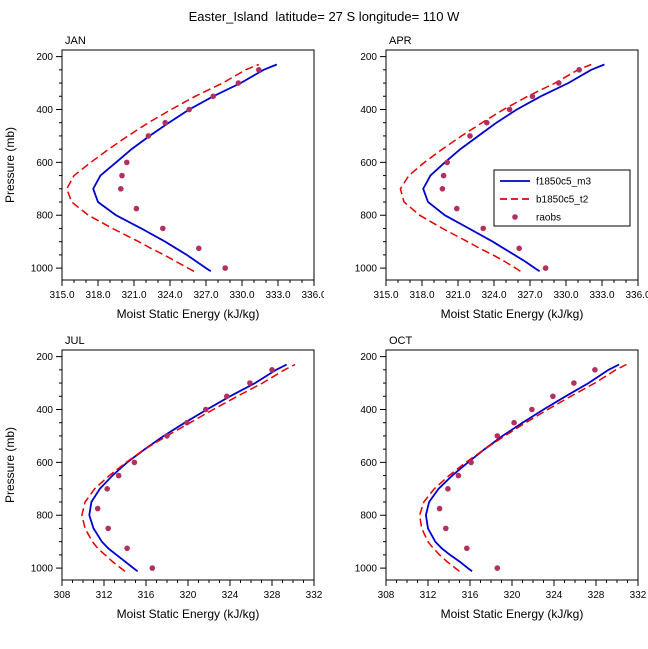  Describe the element at coordinates (515, 217) in the screenshot. I see `legend-dot-sample` at that location.